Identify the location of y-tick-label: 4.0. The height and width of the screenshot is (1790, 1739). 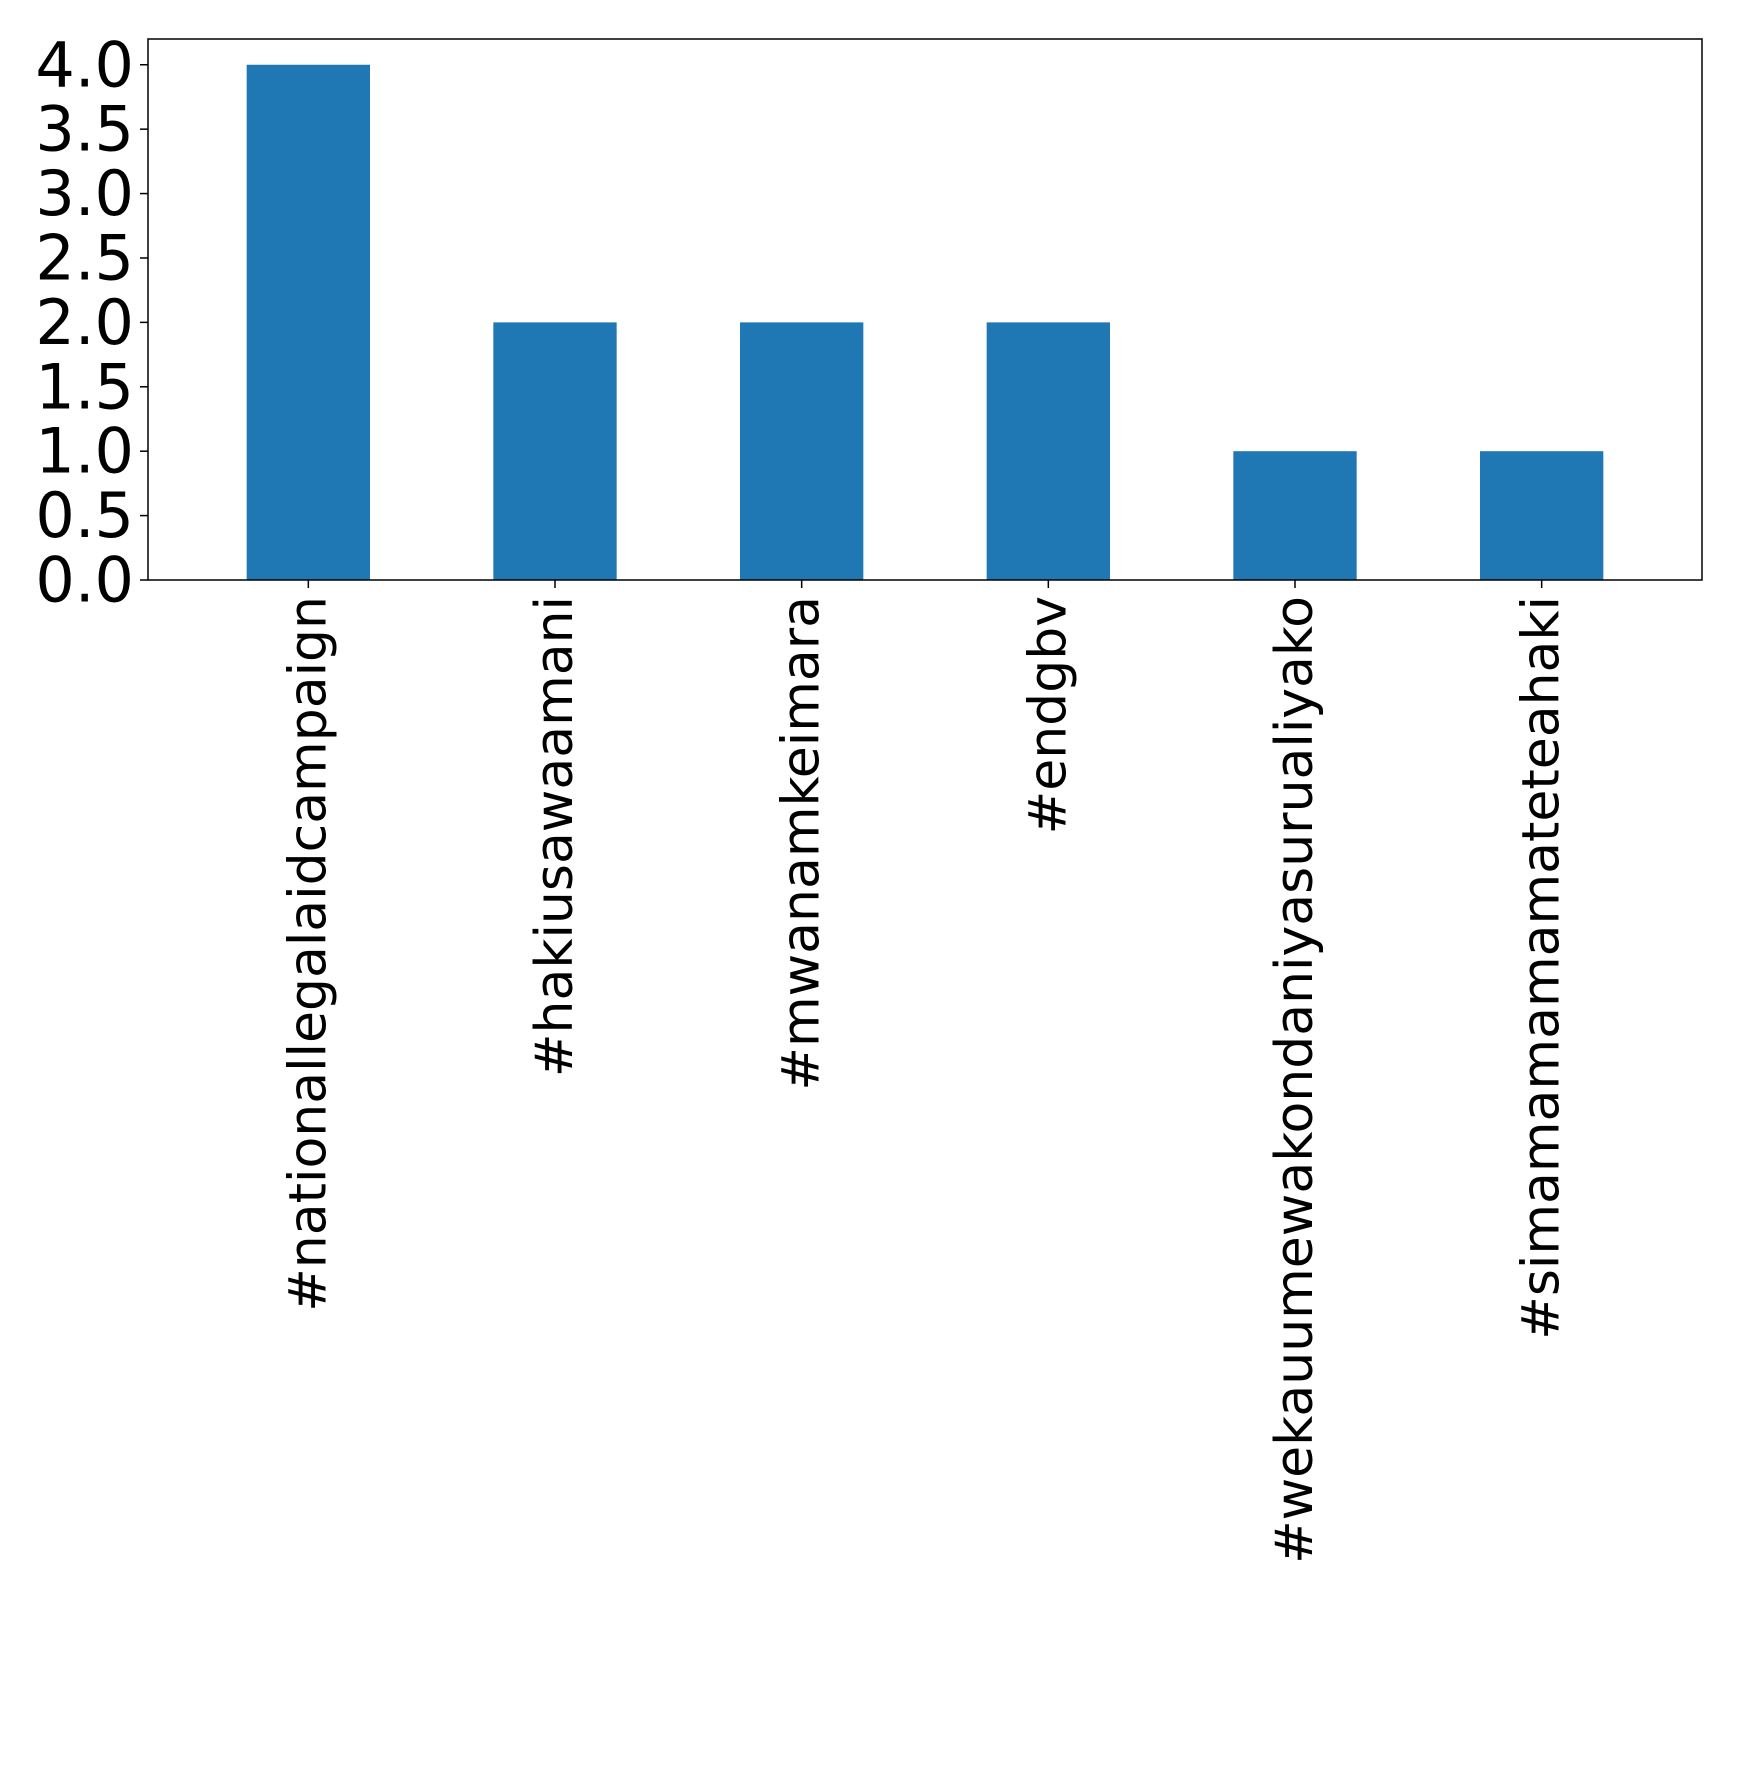
(84, 64).